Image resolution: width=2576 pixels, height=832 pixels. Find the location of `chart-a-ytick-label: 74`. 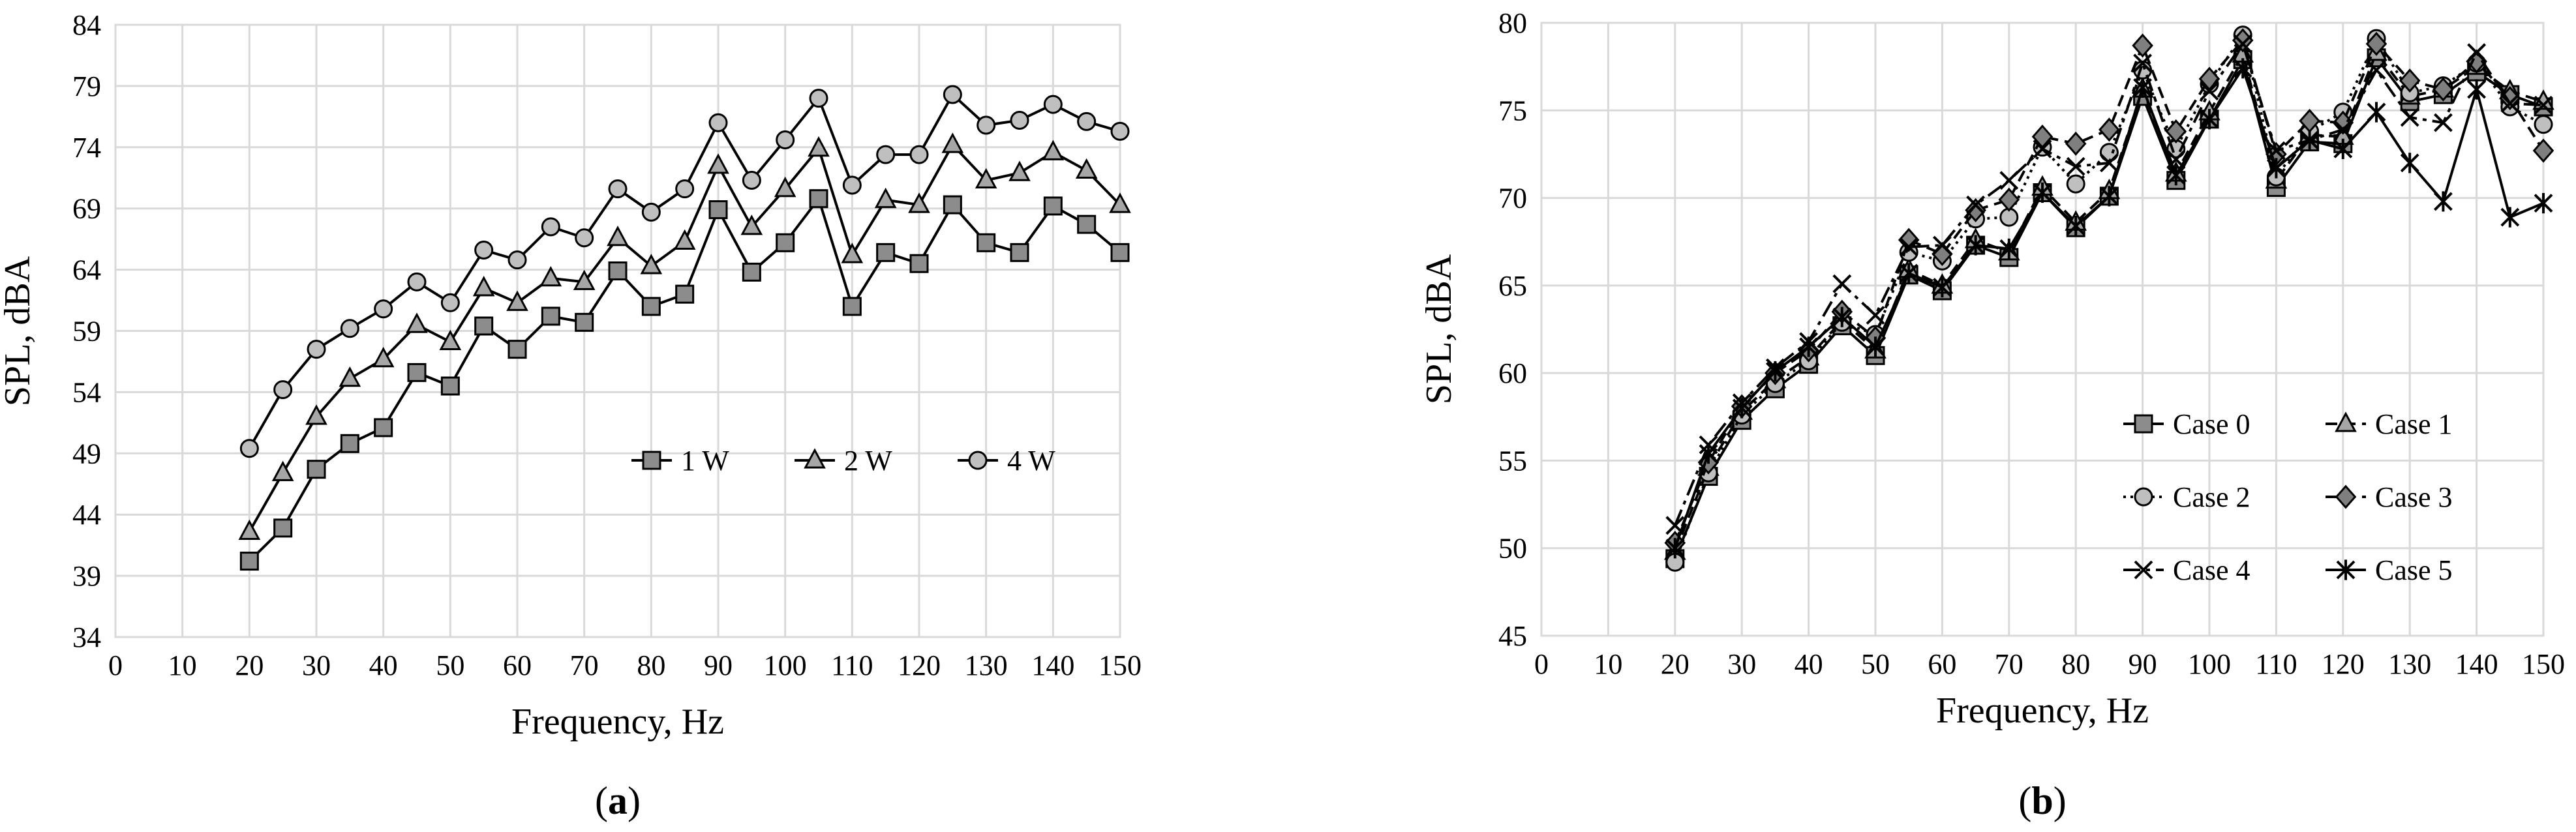

chart-a-ytick-label: 74 is located at coordinates (87, 148).